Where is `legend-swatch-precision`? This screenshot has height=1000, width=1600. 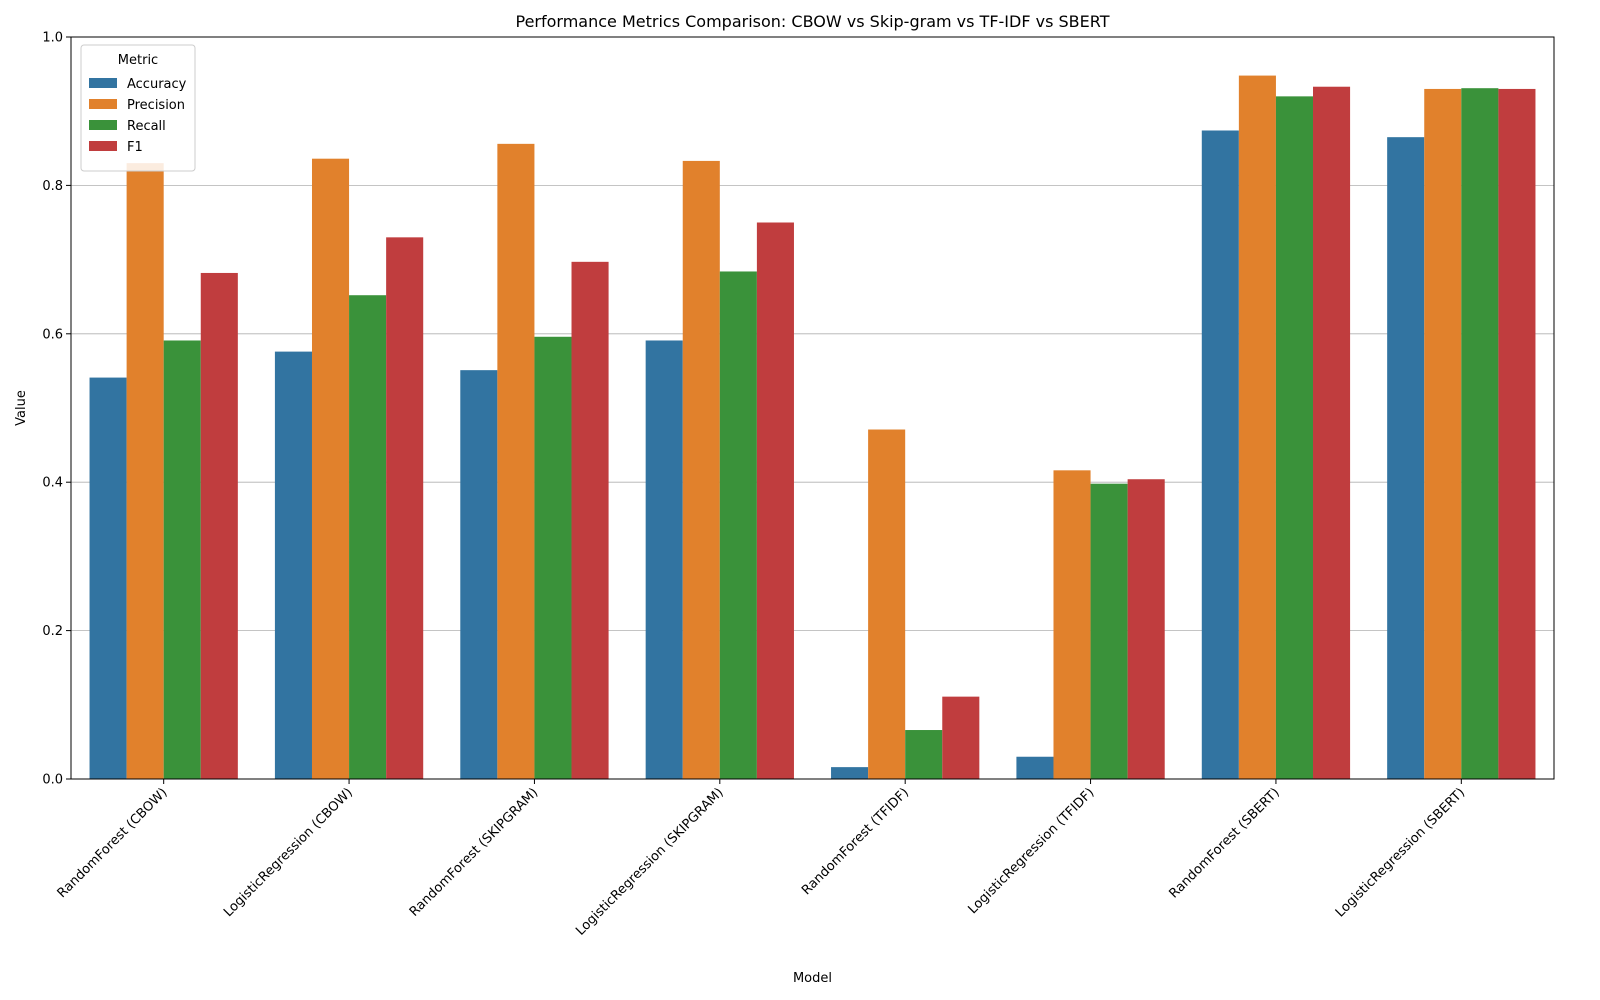 legend-swatch-precision is located at coordinates (103, 104).